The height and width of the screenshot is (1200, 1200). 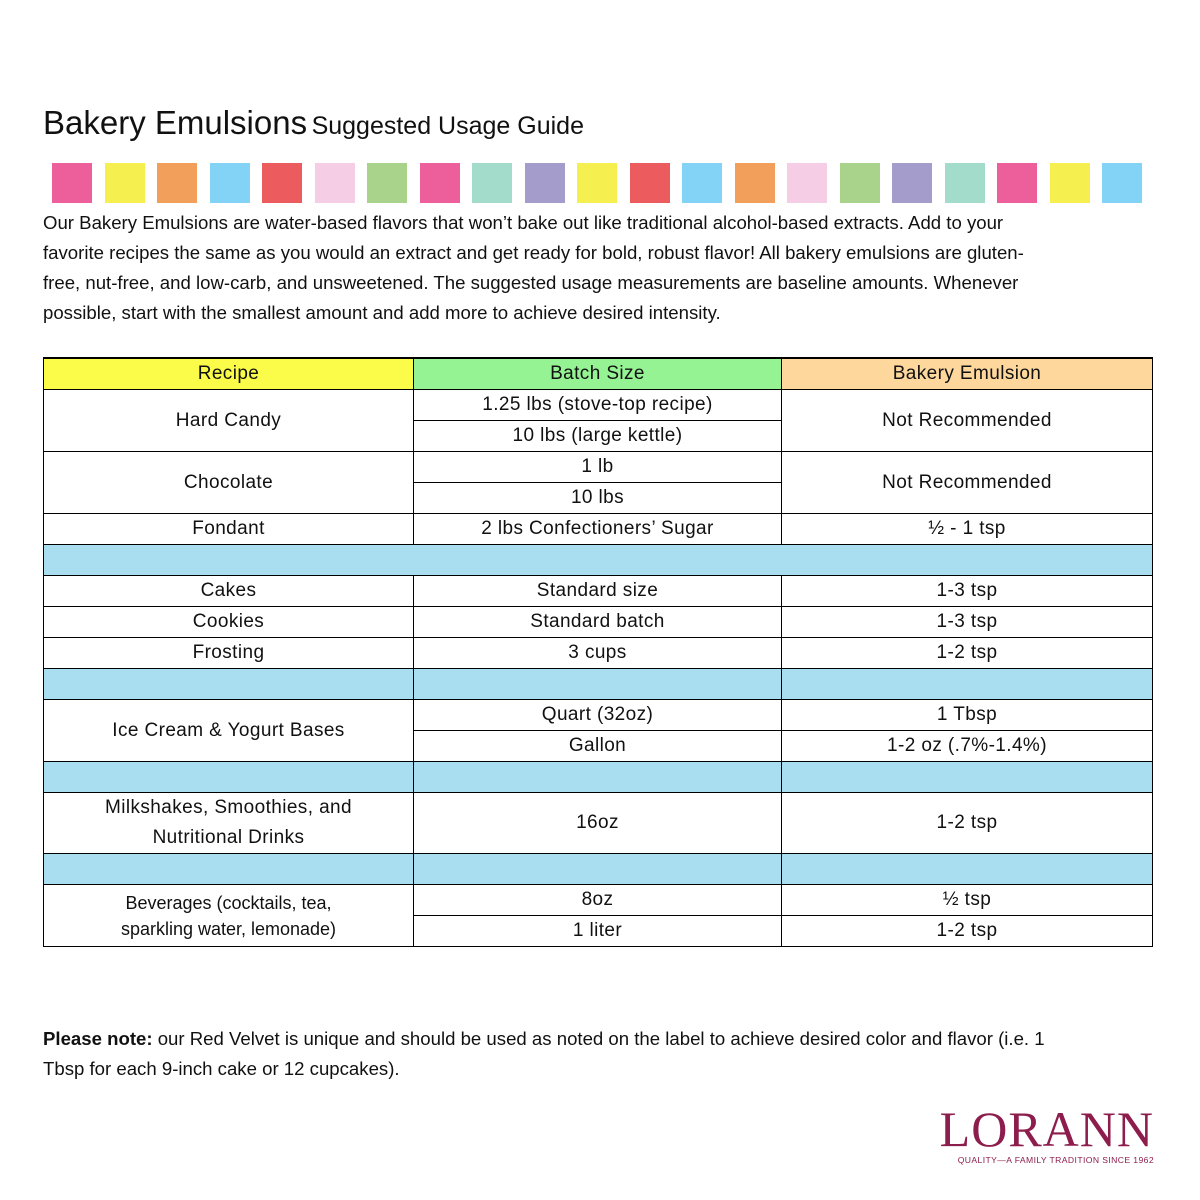 I want to click on emulsion-cell: 1 Tbsp, so click(x=967, y=715).